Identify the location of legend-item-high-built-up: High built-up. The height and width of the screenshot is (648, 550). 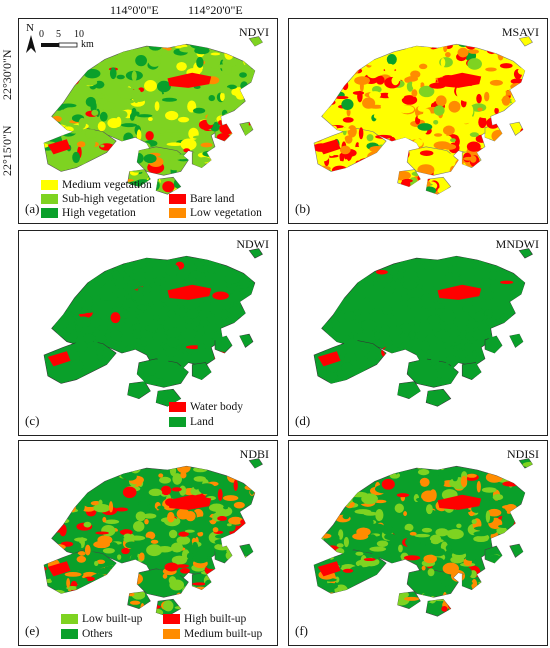
(204, 619).